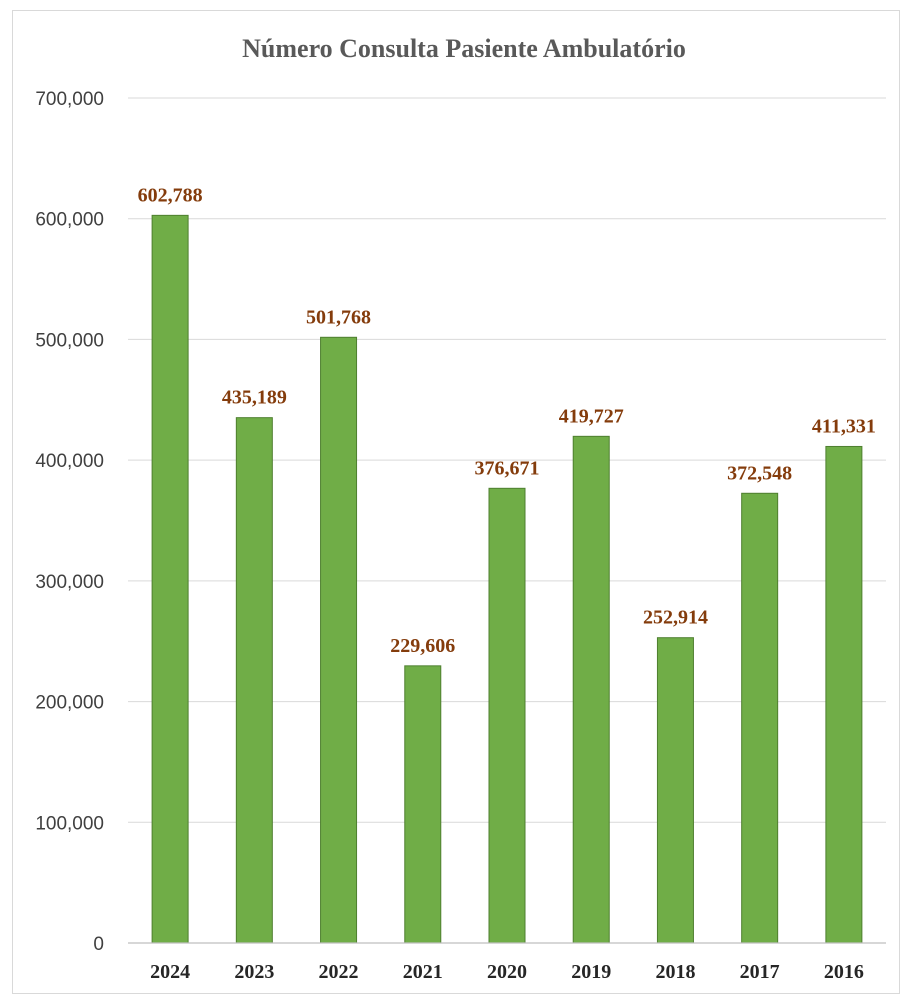  What do you see at coordinates (464, 48) in the screenshot?
I see `chart-title: Número Consulta Pasiente Ambulatório` at bounding box center [464, 48].